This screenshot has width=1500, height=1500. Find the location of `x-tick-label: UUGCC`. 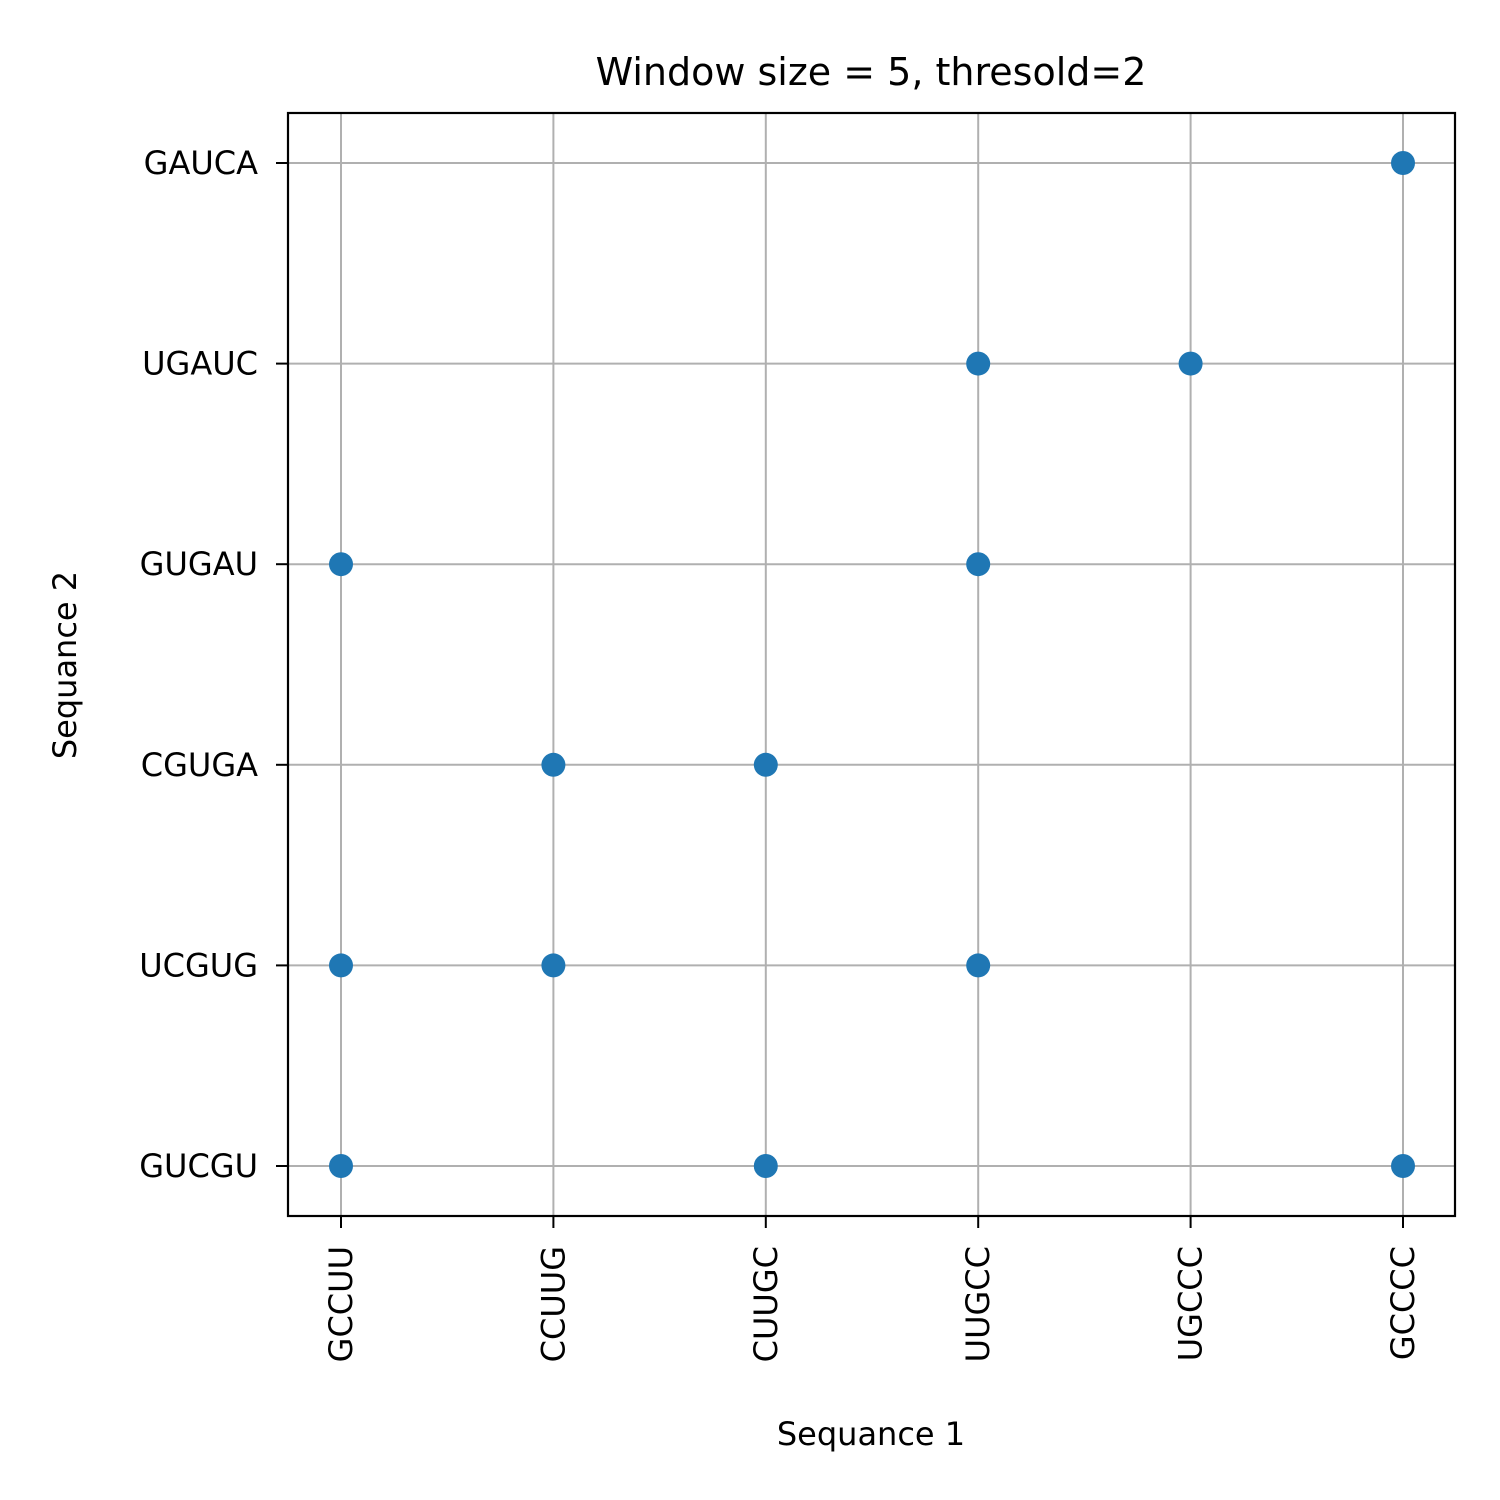

x-tick-label: UUGCC is located at coordinates (978, 1304).